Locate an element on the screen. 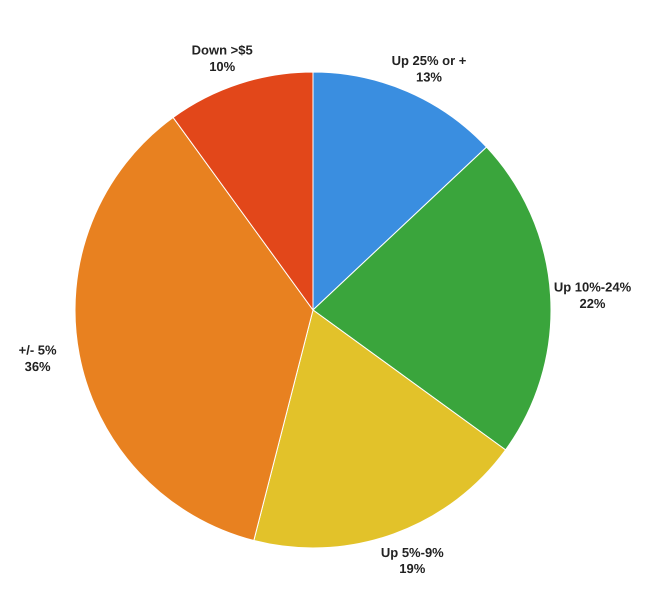 Image resolution: width=649 pixels, height=607 pixels. data-label: 10% is located at coordinates (222, 66).